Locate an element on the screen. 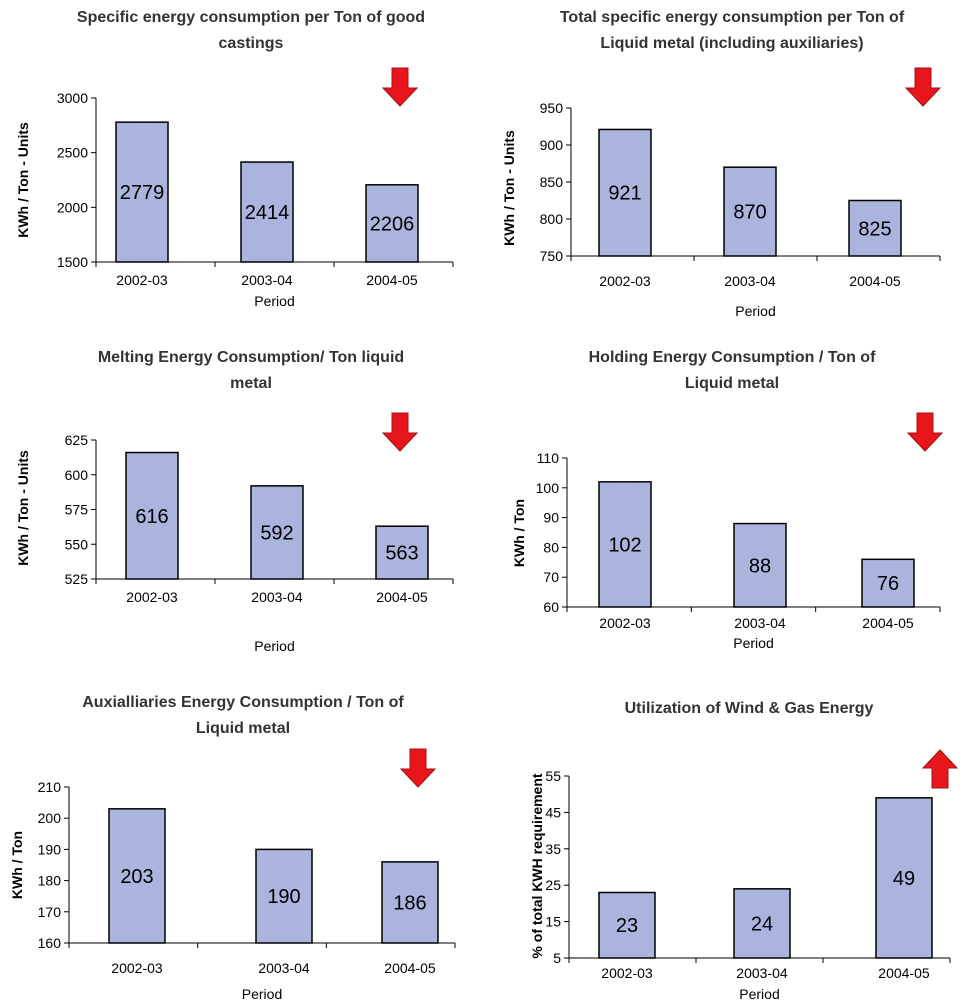  y-tick-label: 950 is located at coordinates (552, 108).